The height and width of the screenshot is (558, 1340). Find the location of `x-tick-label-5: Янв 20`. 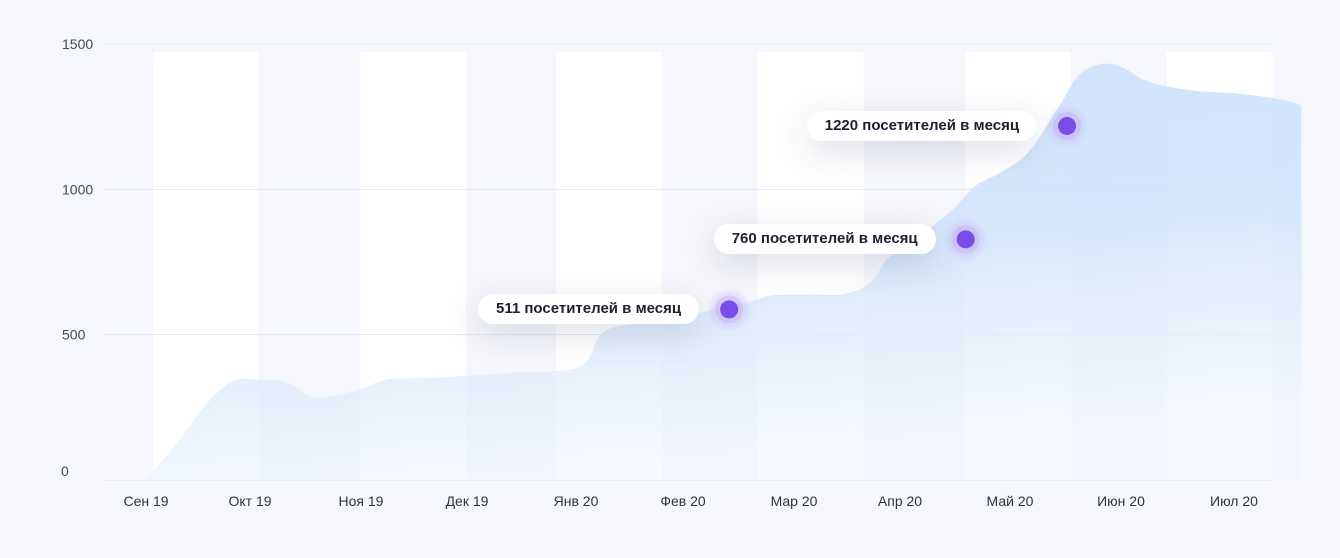

x-tick-label-5: Янв 20 is located at coordinates (576, 501).